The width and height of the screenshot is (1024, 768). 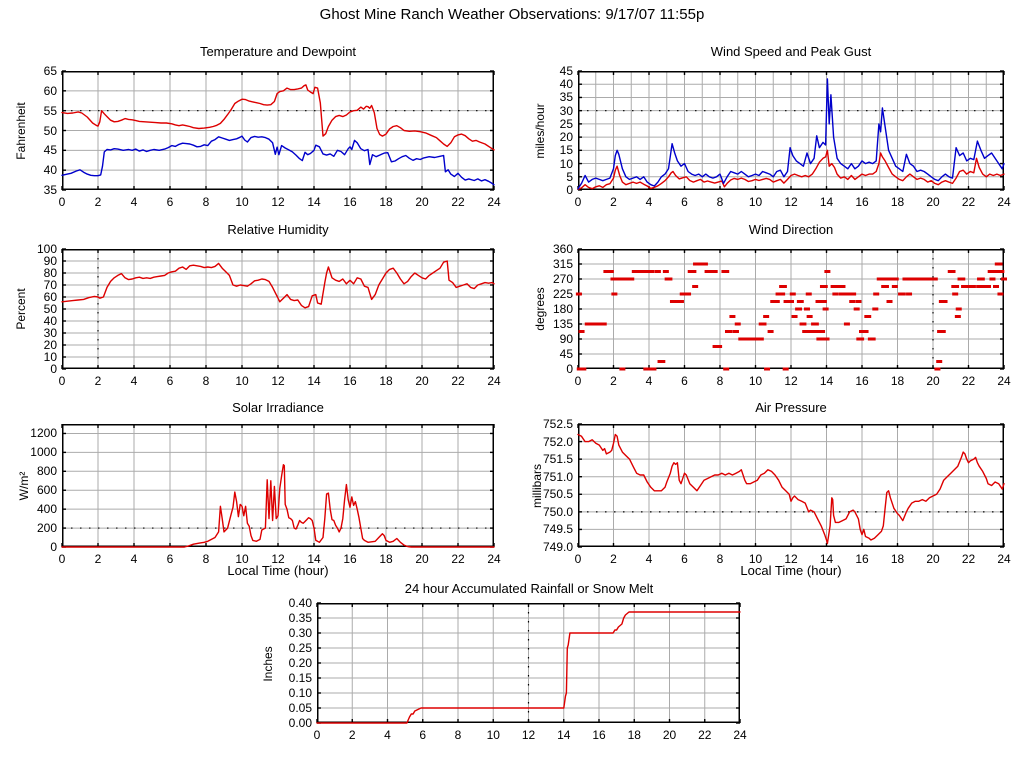 What do you see at coordinates (557, 511) in the screenshot?
I see `y-tick-label: 750.0` at bounding box center [557, 511].